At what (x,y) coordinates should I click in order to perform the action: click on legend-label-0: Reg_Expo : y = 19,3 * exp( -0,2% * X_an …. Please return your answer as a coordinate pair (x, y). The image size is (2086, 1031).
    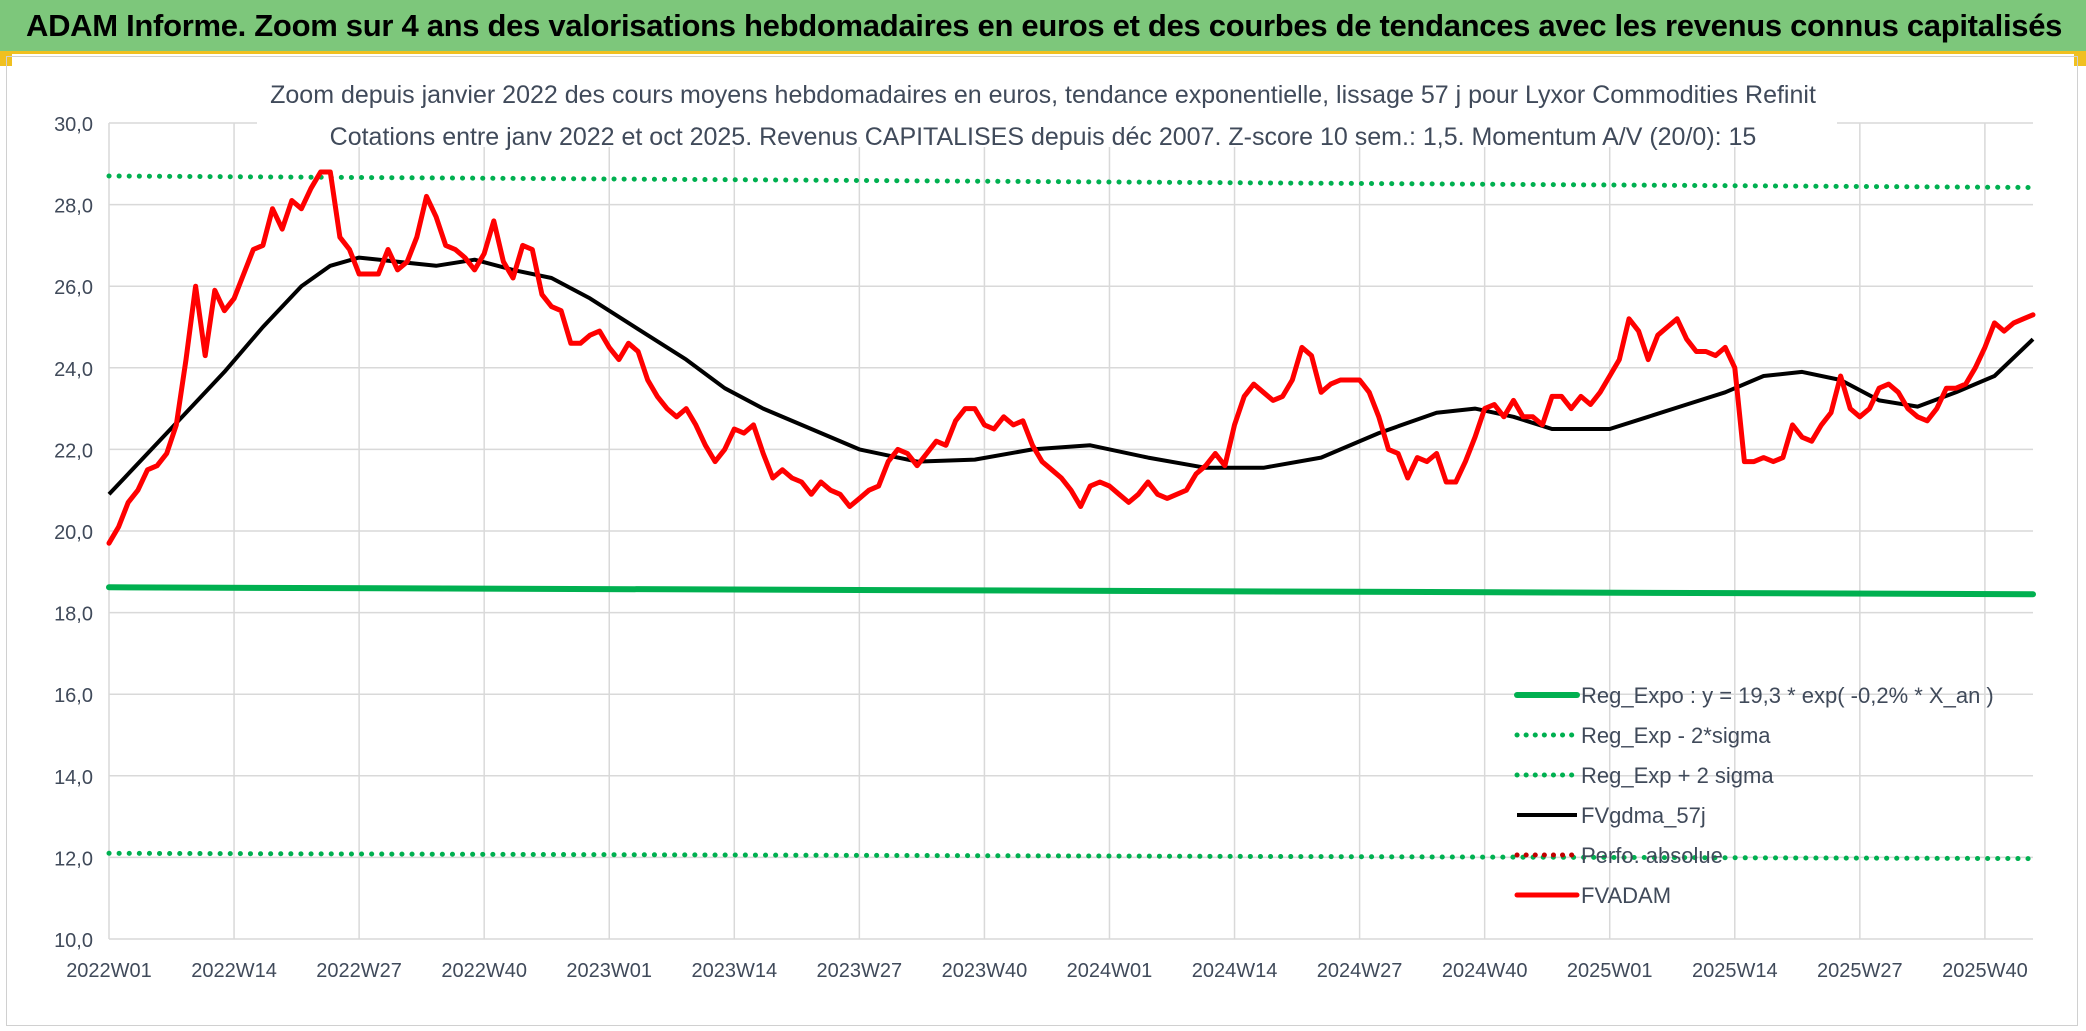
    Looking at the image, I should click on (1787, 695).